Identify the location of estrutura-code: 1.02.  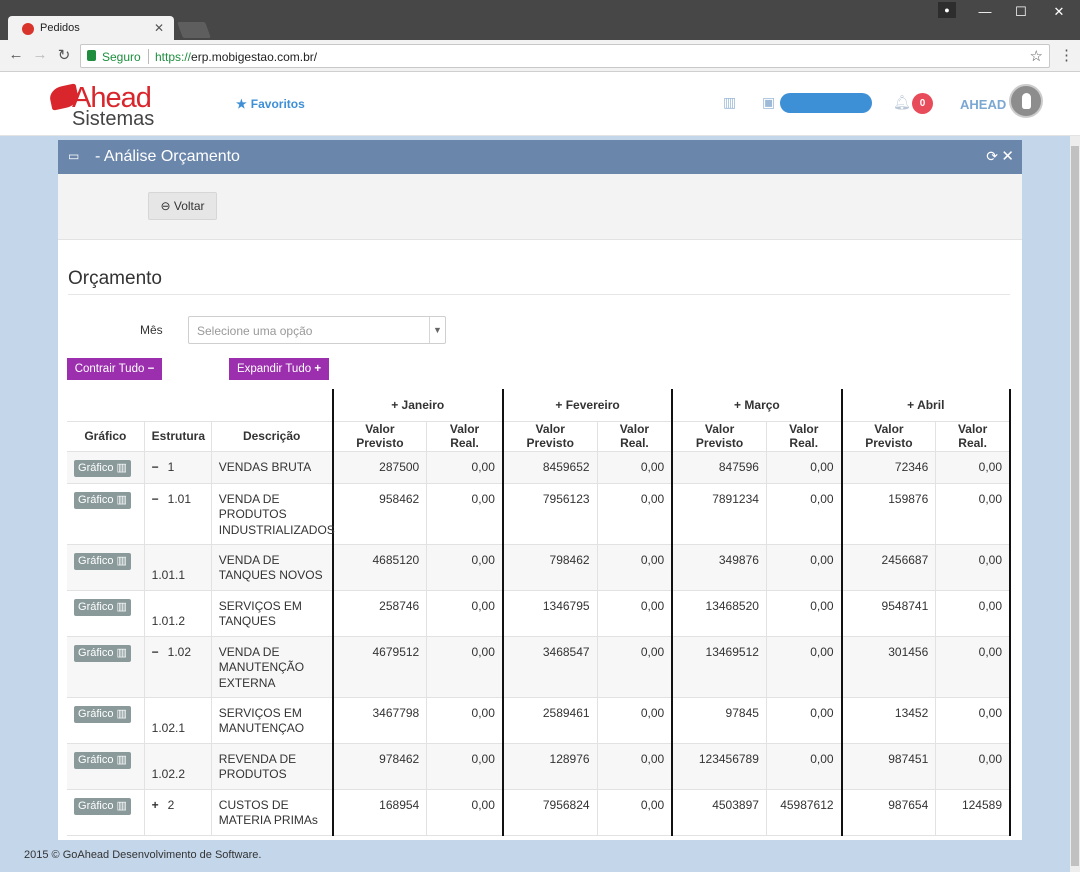
(179, 651).